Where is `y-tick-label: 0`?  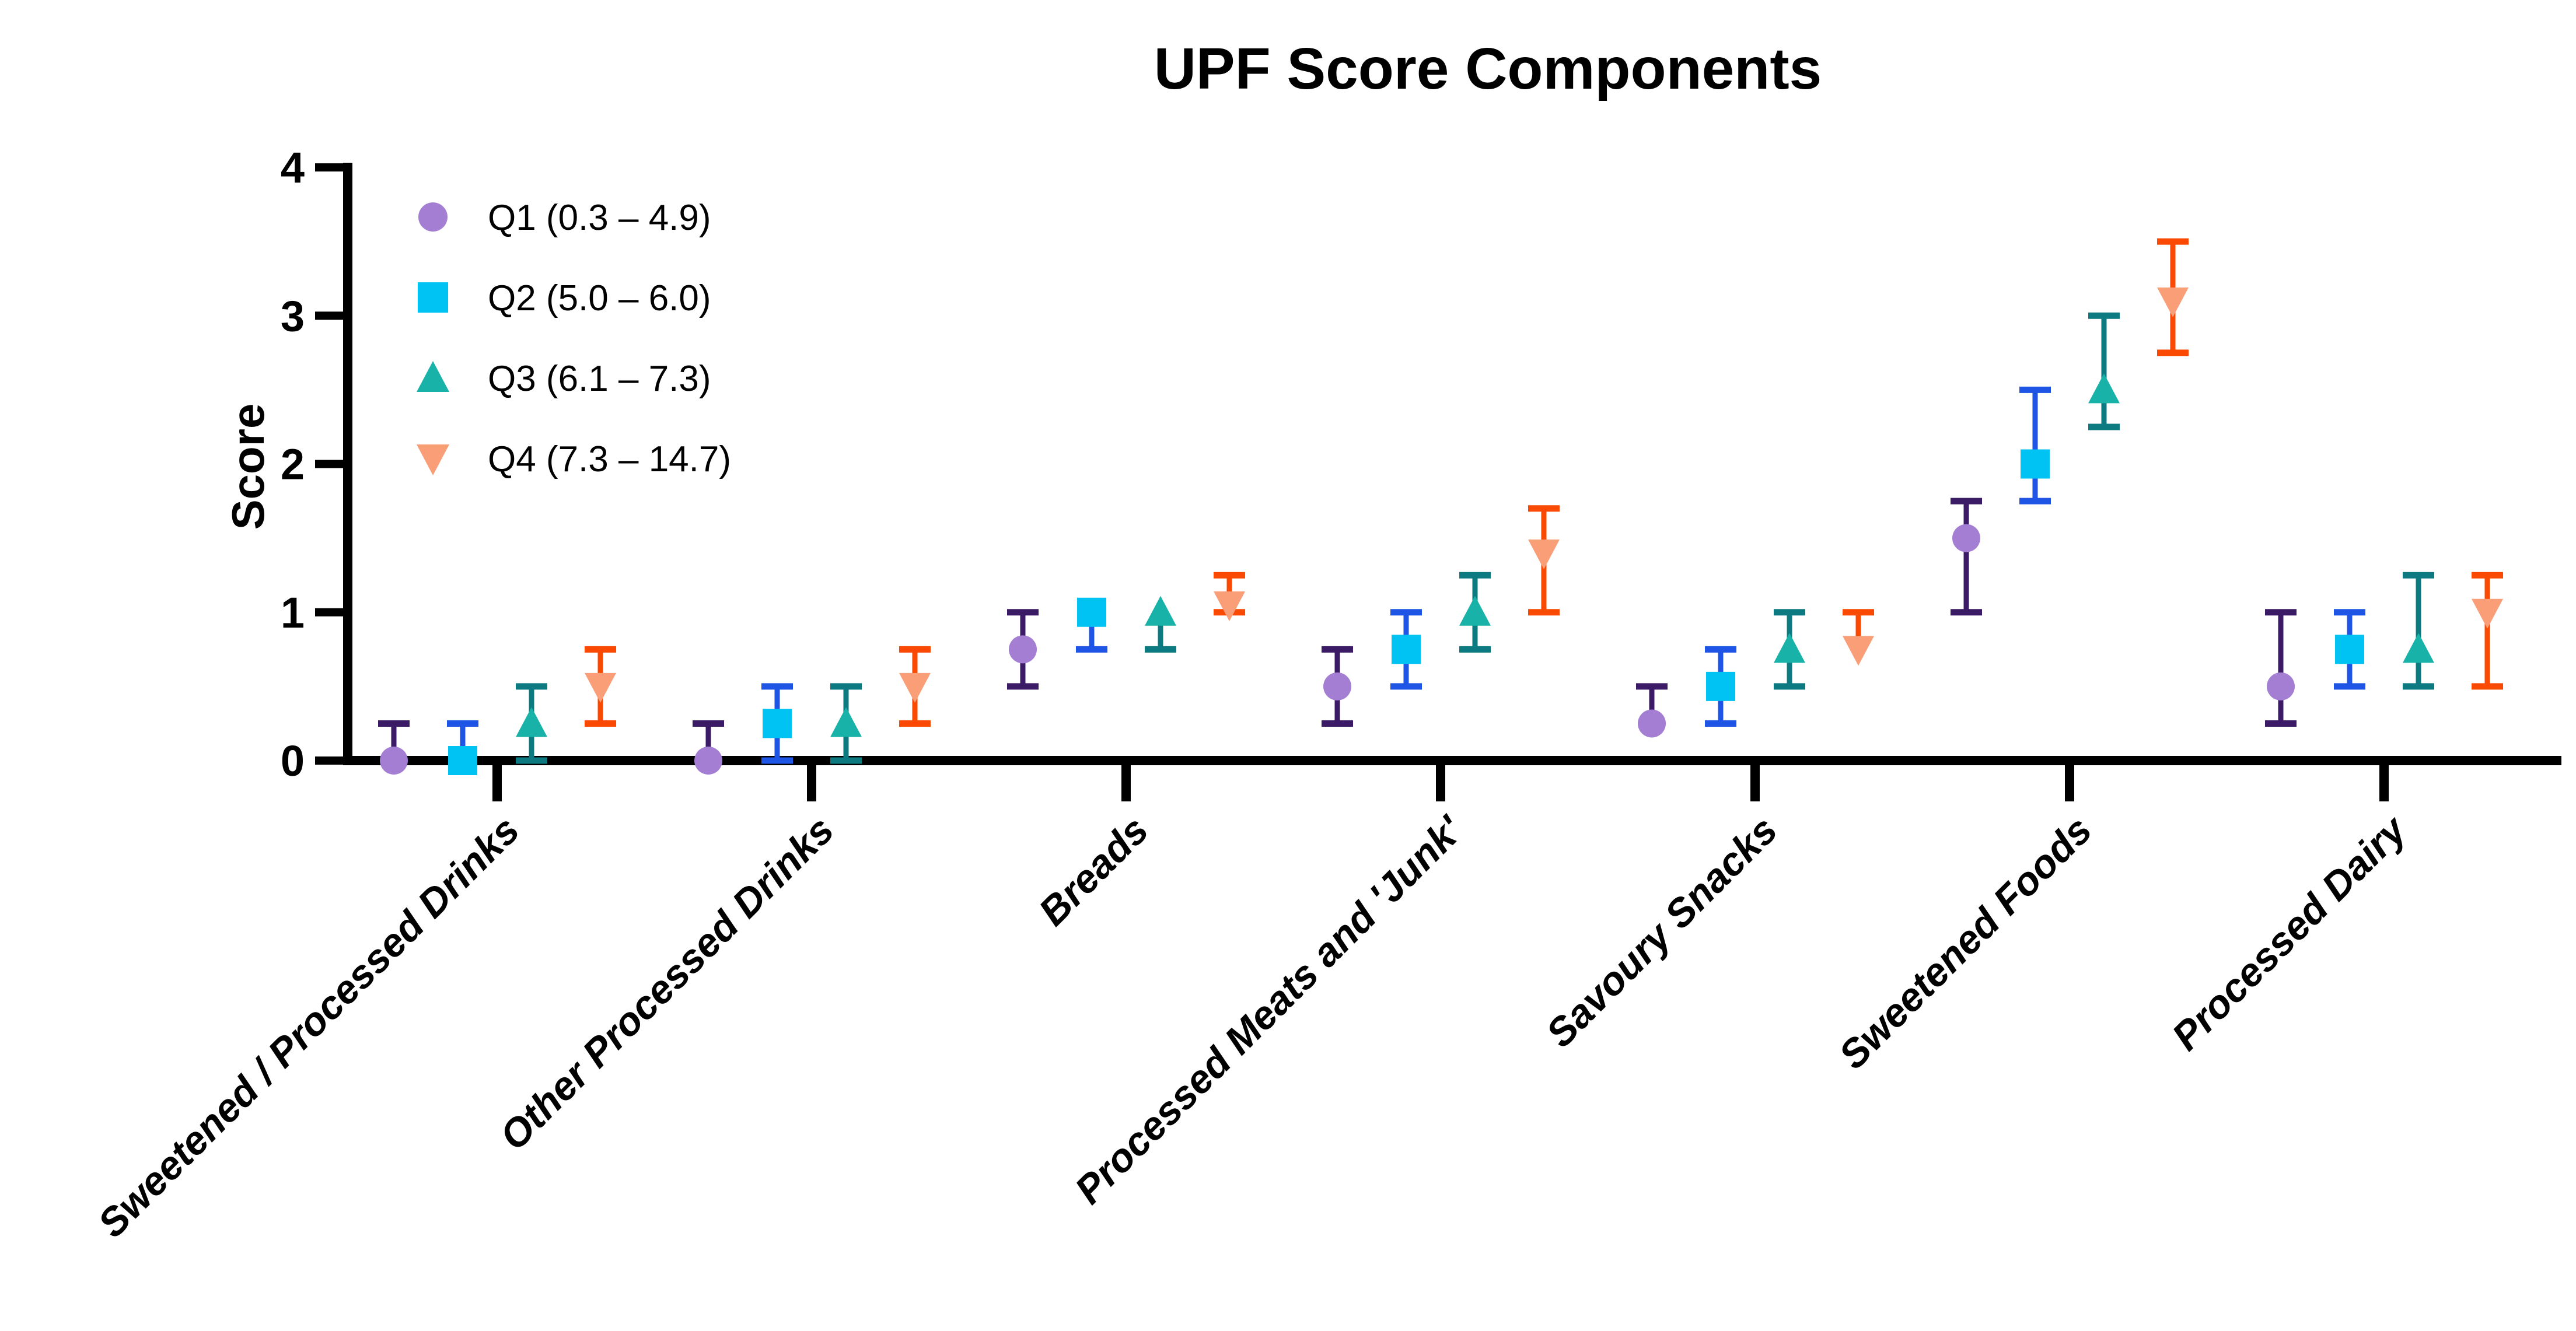 y-tick-label: 0 is located at coordinates (293, 761).